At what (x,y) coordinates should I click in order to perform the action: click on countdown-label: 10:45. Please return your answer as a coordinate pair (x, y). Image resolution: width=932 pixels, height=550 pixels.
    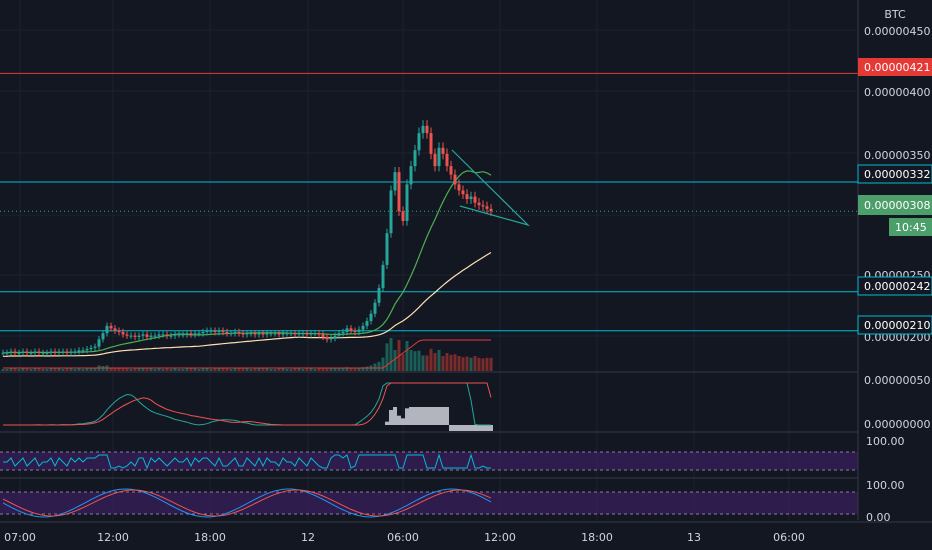
    Looking at the image, I should click on (910, 227).